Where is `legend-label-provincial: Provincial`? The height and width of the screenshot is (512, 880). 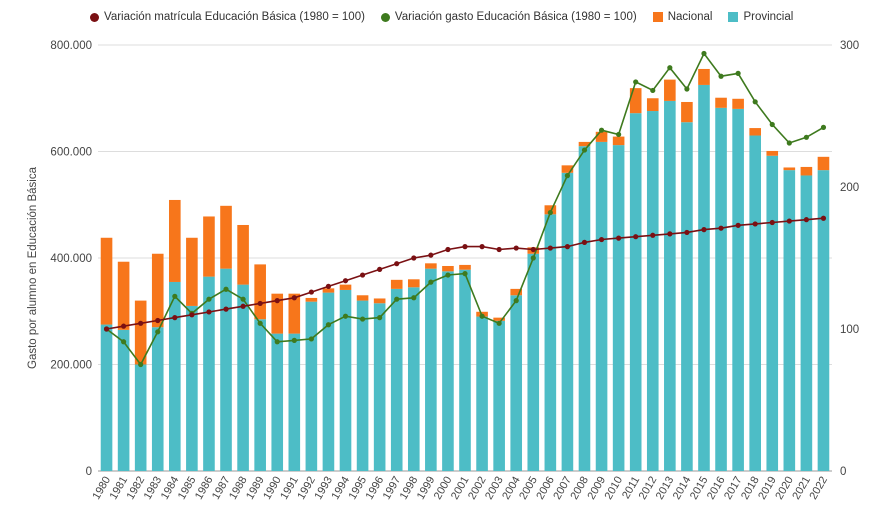 legend-label-provincial: Provincial is located at coordinates (768, 17).